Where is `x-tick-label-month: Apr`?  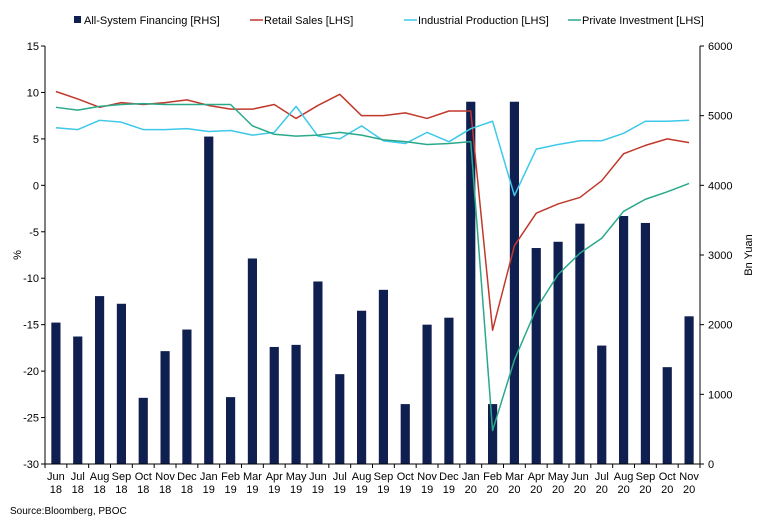
x-tick-label-month: Apr is located at coordinates (536, 477).